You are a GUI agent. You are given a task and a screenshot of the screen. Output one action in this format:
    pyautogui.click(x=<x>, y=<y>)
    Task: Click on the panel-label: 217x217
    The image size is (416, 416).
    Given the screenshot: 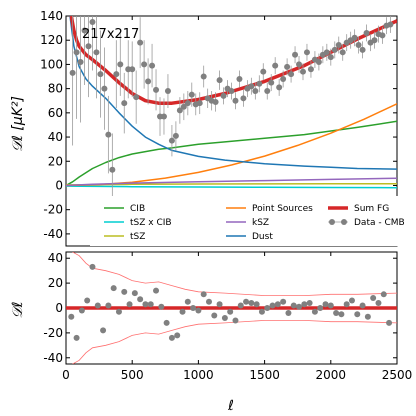 What is the action you would take?
    pyautogui.click(x=110, y=34)
    